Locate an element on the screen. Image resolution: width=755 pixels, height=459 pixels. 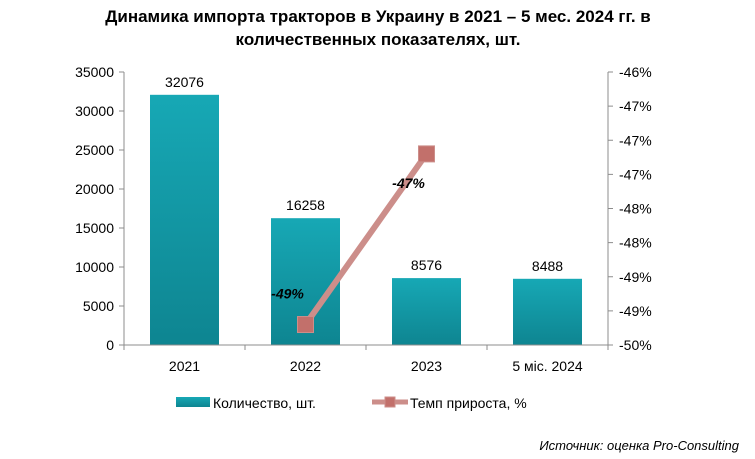
legend-line-label: Темп прироста, % is located at coordinates (468, 403).